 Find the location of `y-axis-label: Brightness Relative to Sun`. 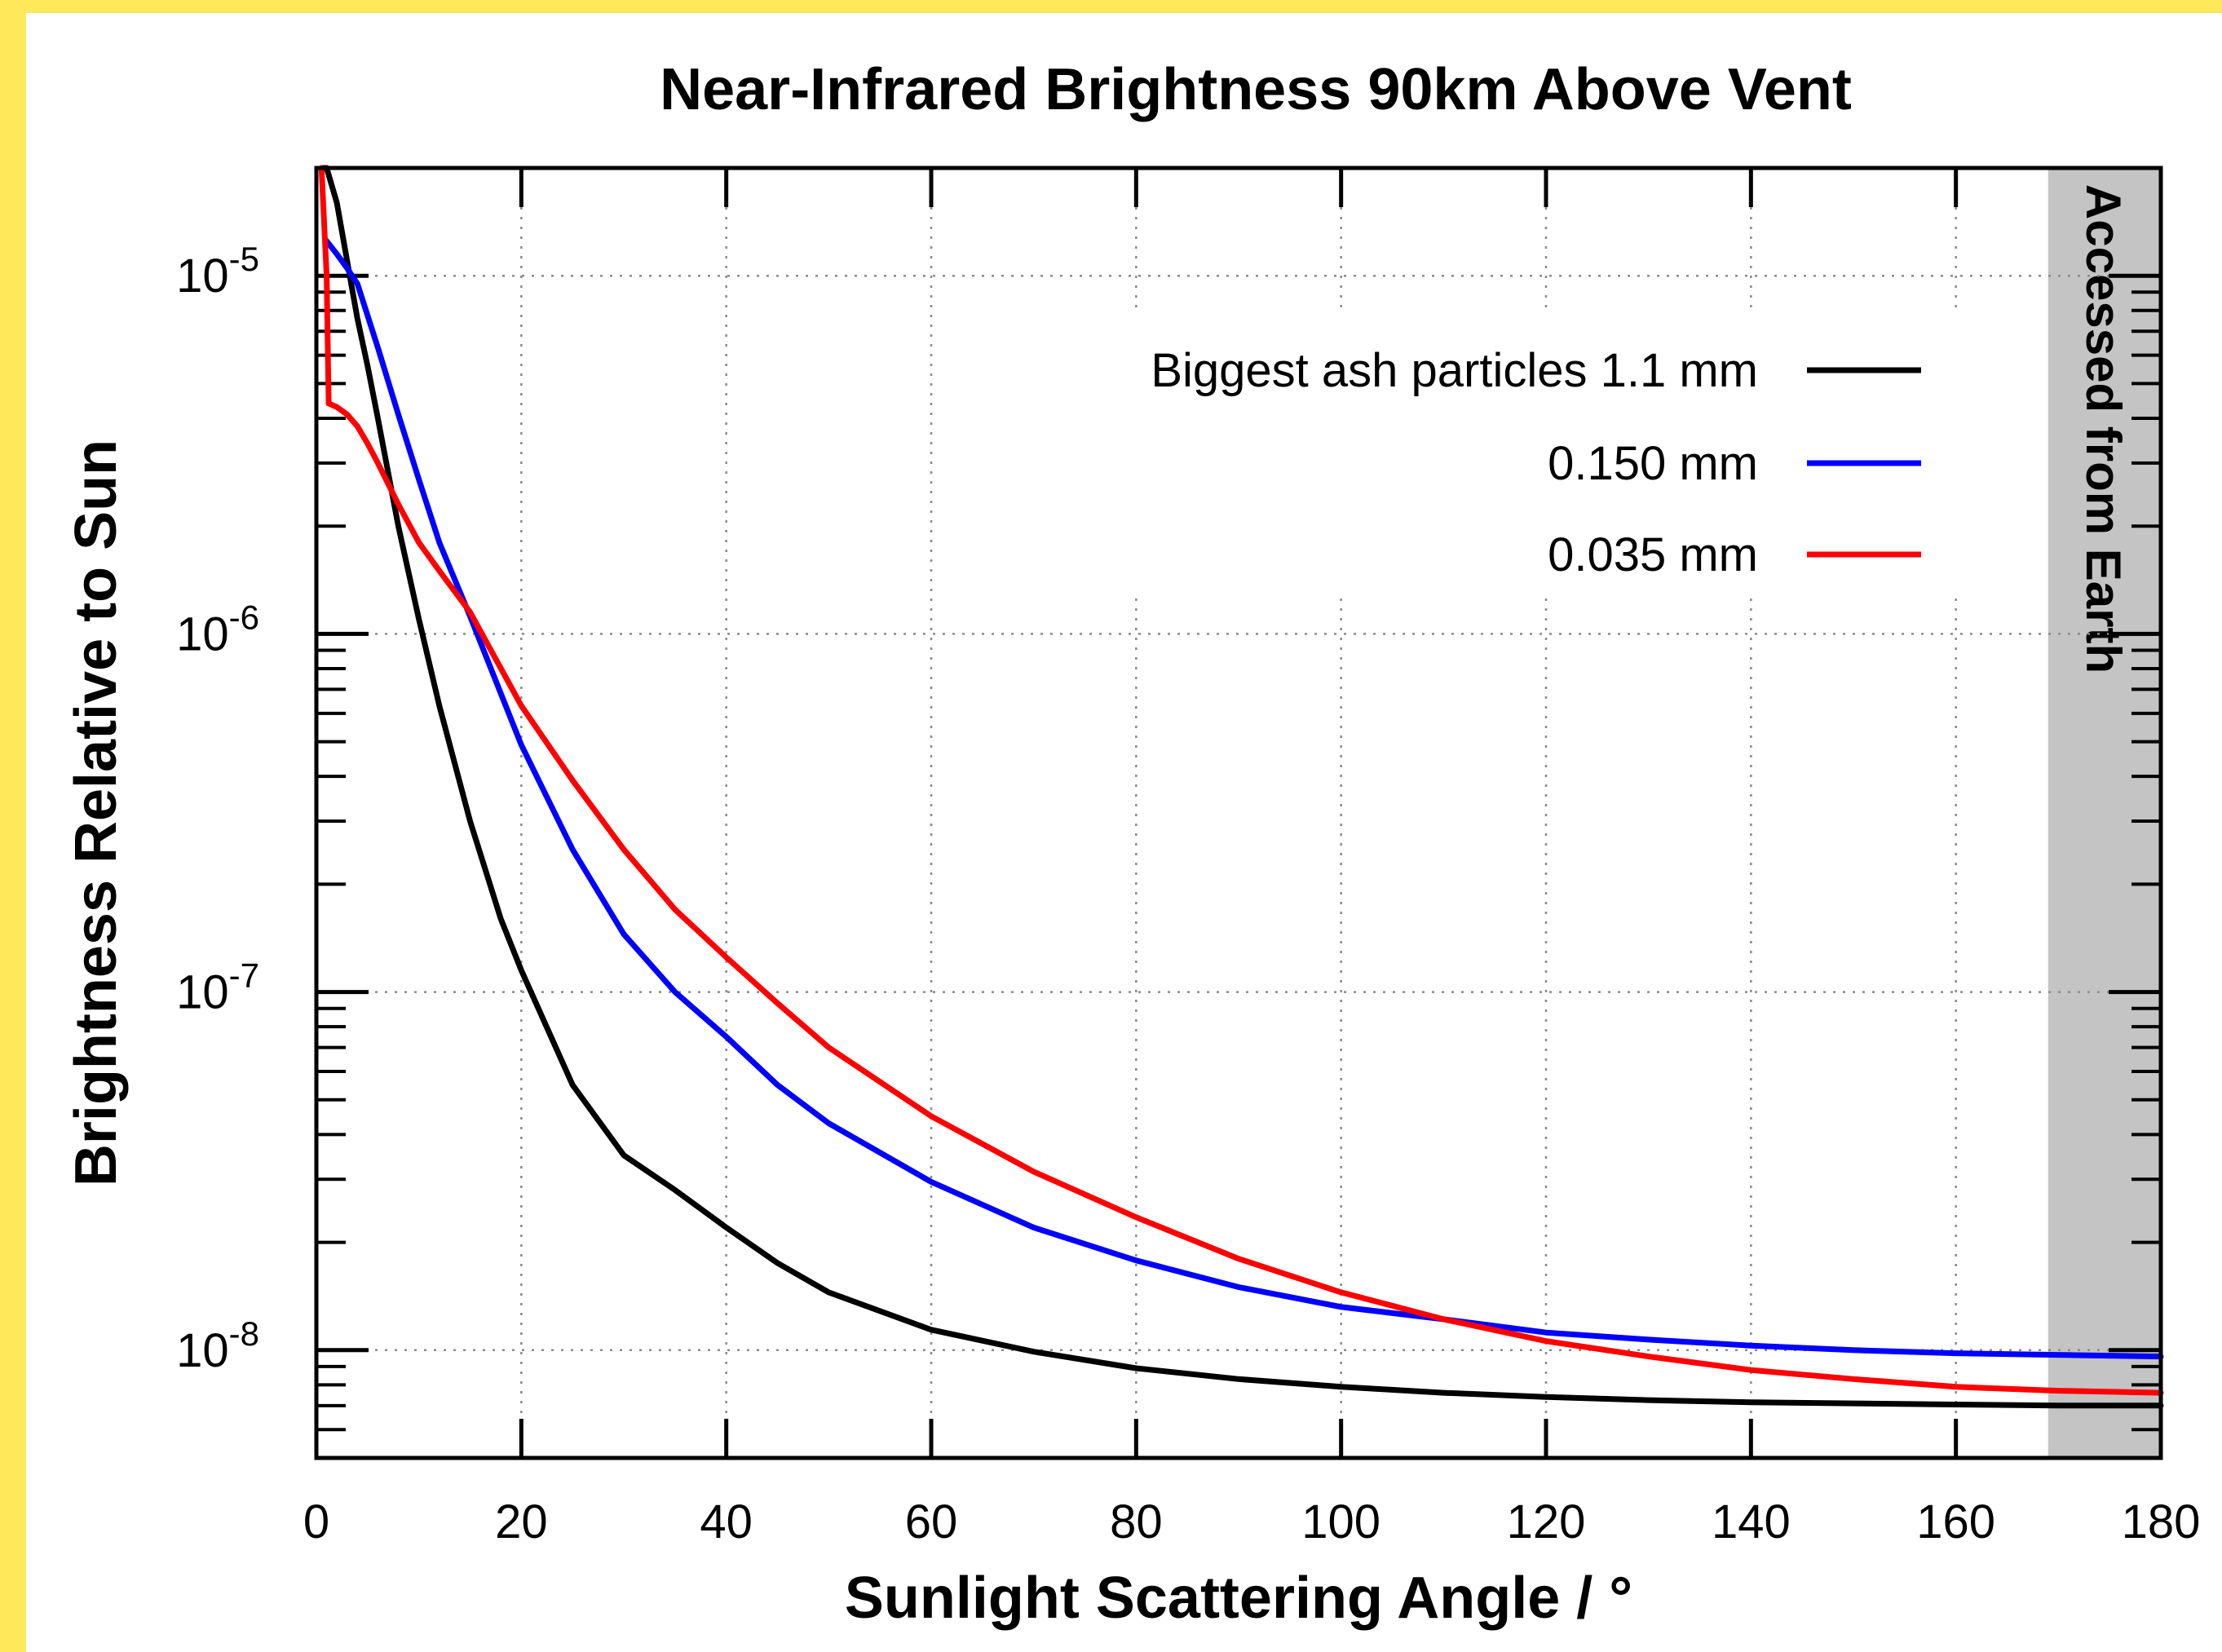

y-axis-label: Brightness Relative to Sun is located at coordinates (97, 813).